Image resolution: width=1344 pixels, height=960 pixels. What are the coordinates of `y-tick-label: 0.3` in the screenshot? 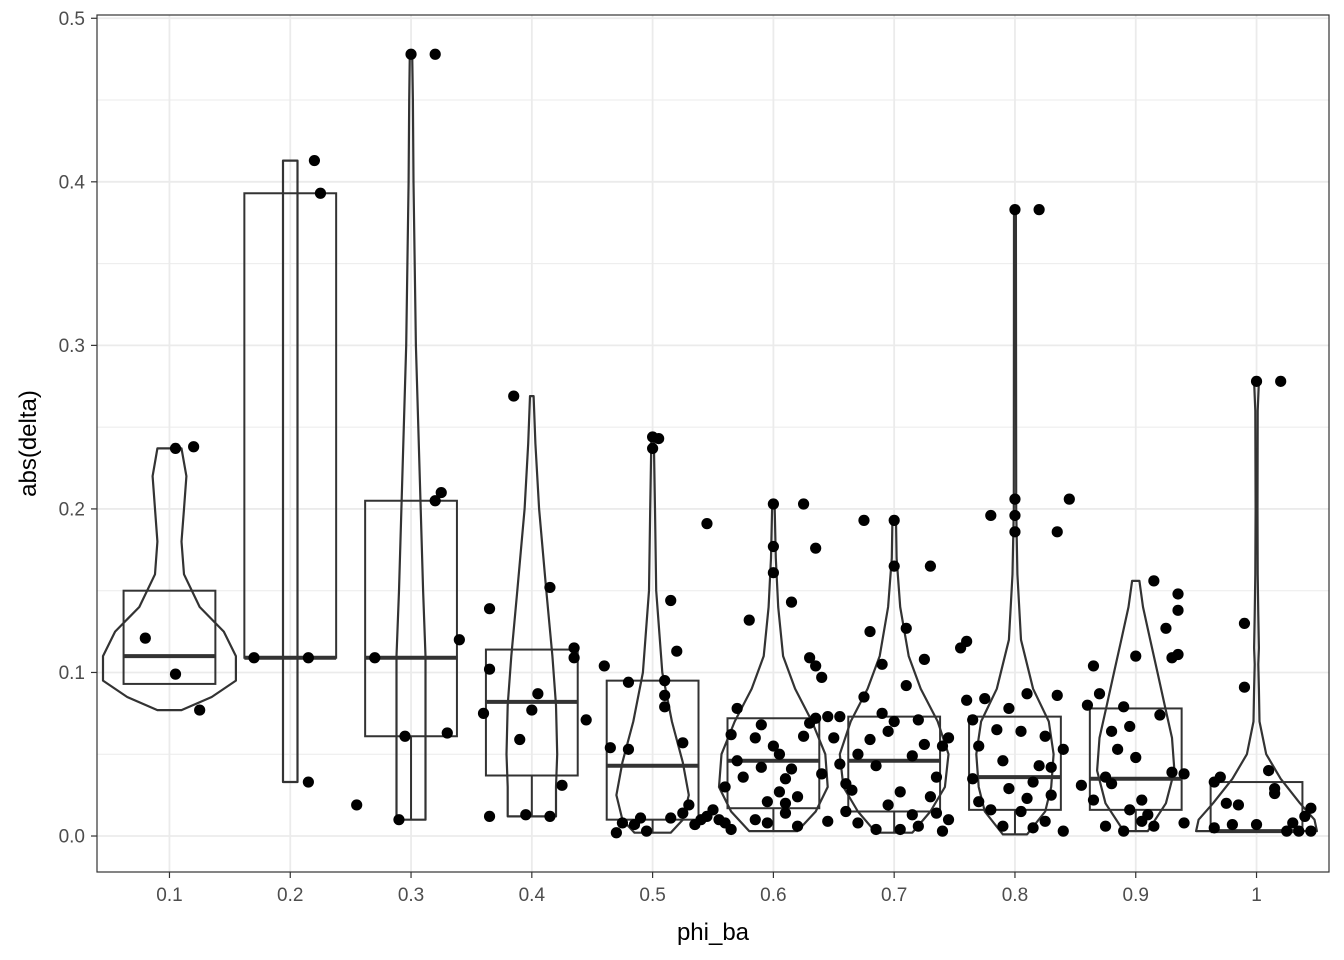 It's located at (72, 346).